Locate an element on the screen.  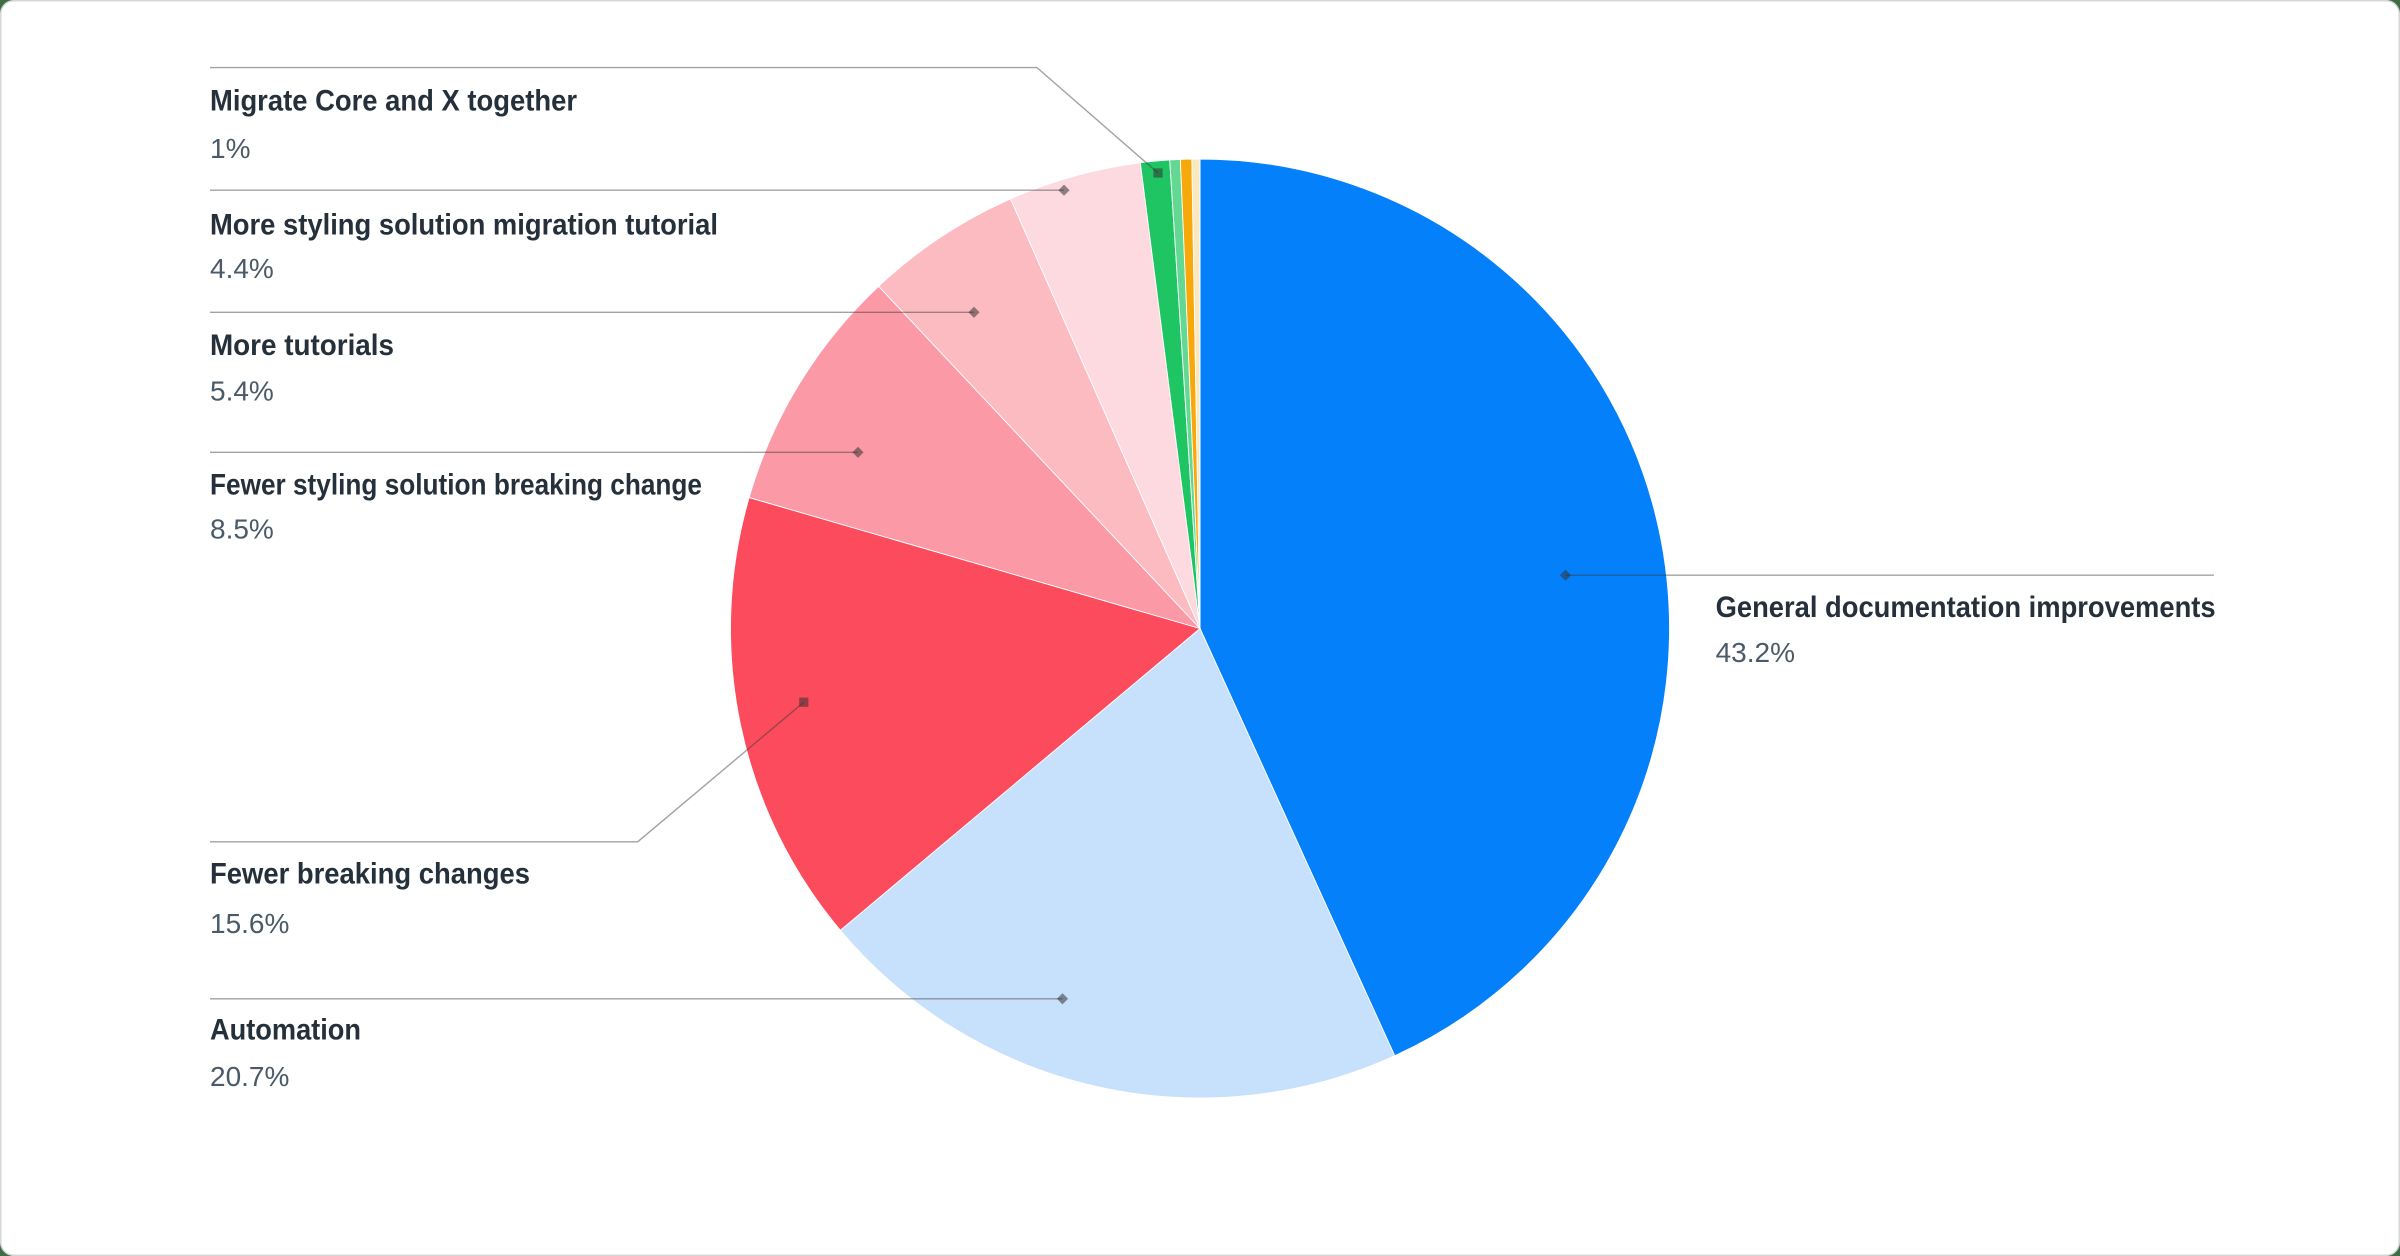
svg-text: Fewer breaking changes is located at coordinates (370, 874).